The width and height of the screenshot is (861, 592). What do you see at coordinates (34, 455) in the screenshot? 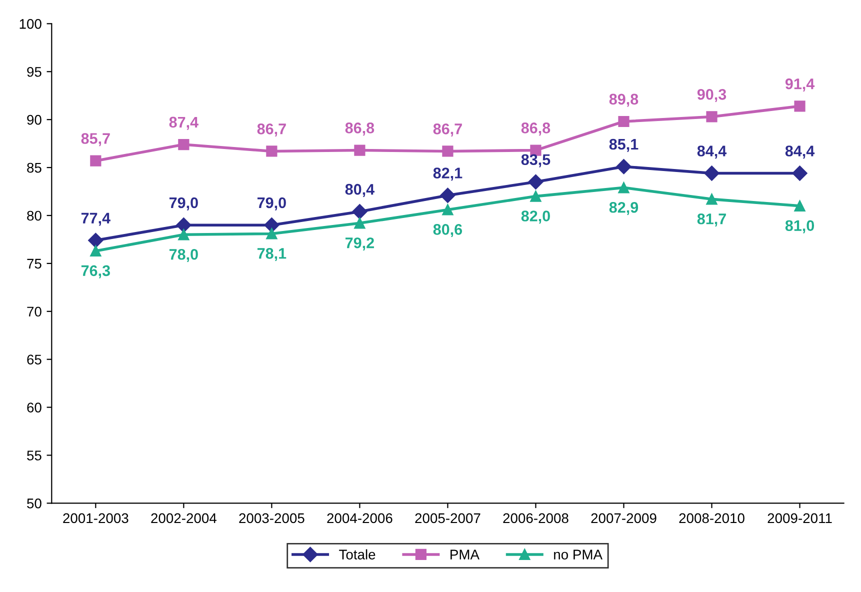
I see `y-tick-label: 55` at bounding box center [34, 455].